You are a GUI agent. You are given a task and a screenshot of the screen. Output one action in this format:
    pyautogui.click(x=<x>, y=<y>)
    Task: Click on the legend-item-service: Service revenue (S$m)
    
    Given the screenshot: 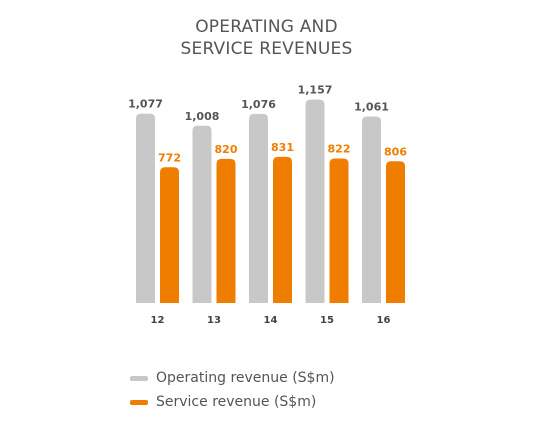 What is the action you would take?
    pyautogui.click(x=232, y=402)
    